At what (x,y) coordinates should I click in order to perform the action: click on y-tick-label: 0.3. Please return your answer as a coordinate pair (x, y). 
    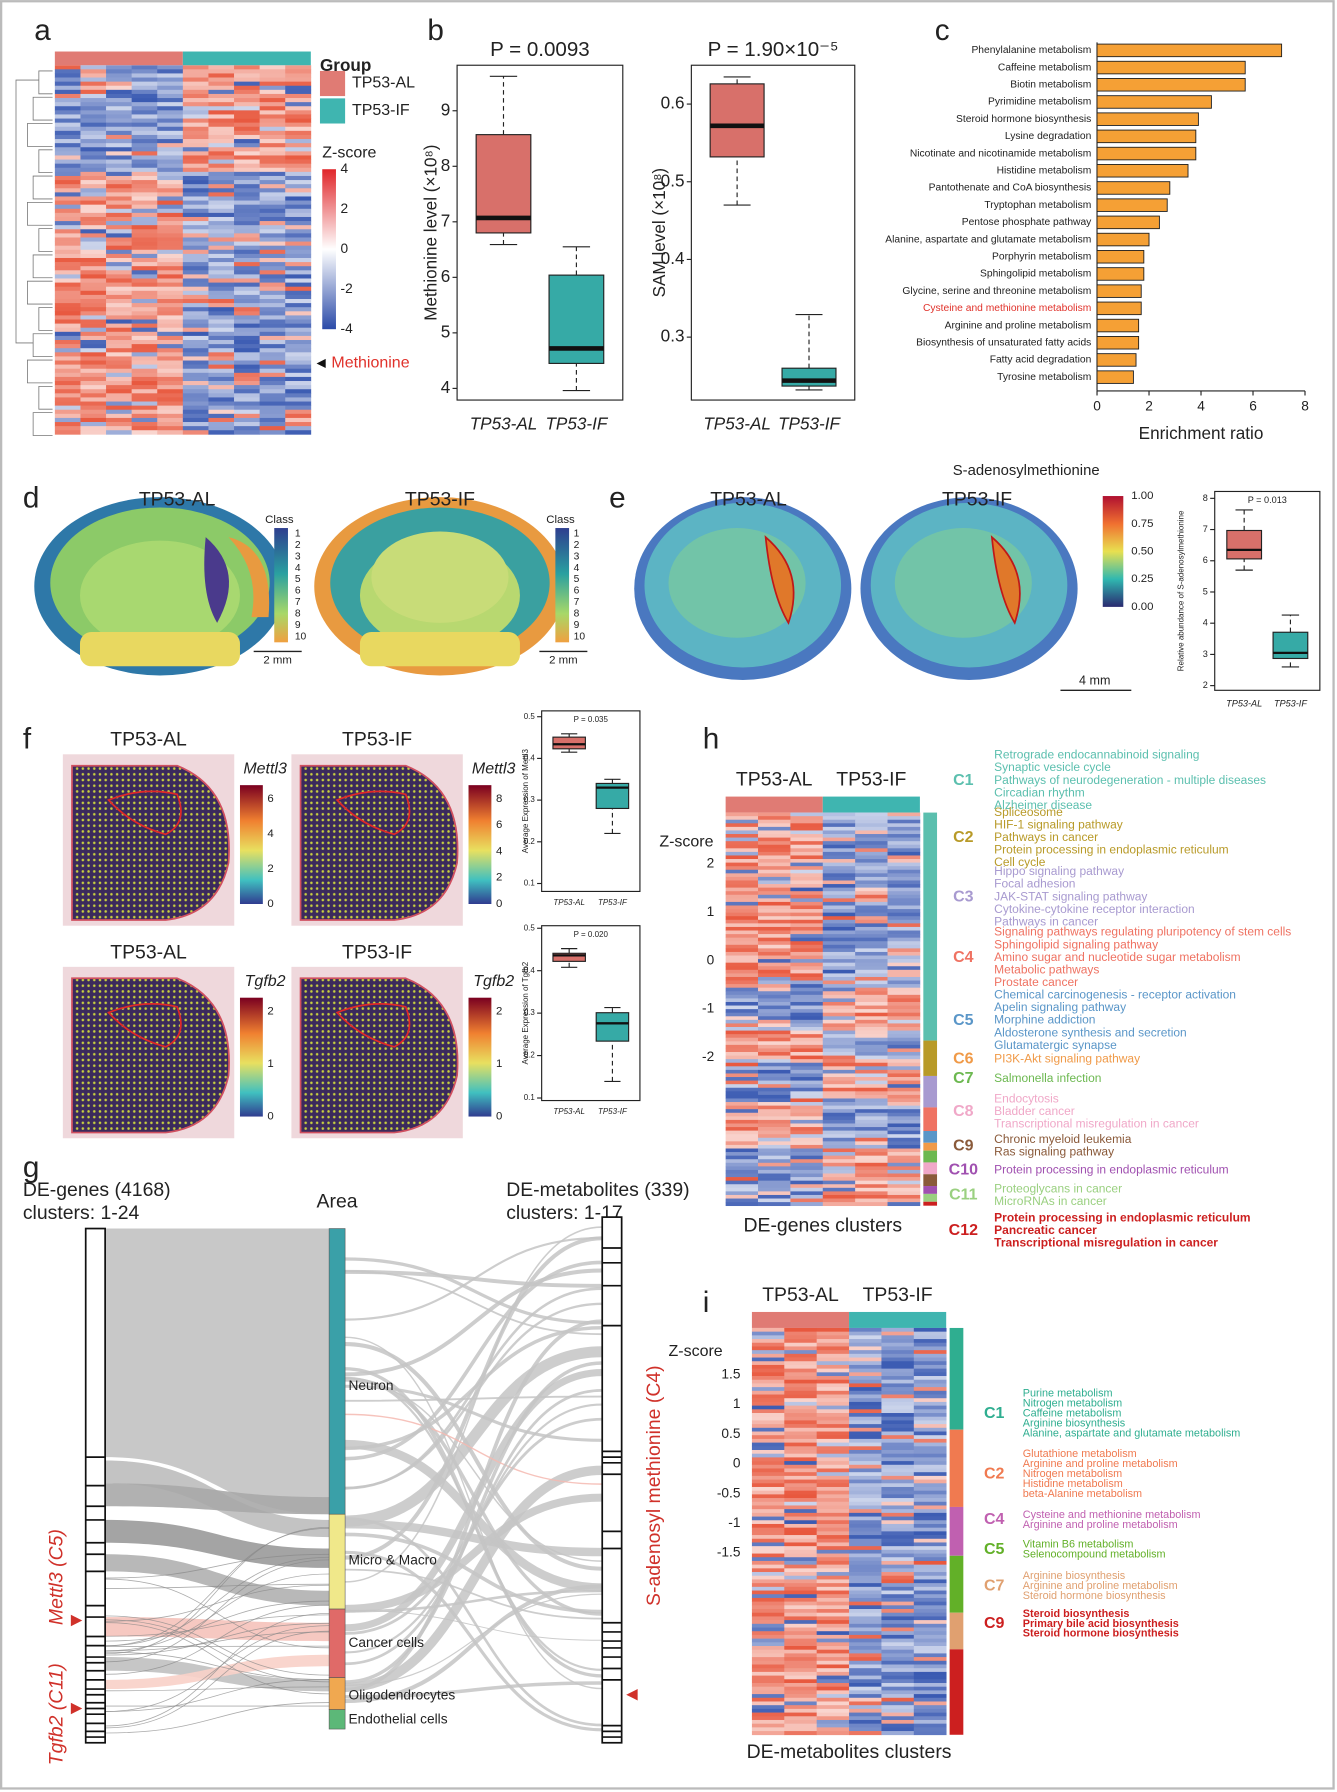
    Looking at the image, I should click on (530, 799).